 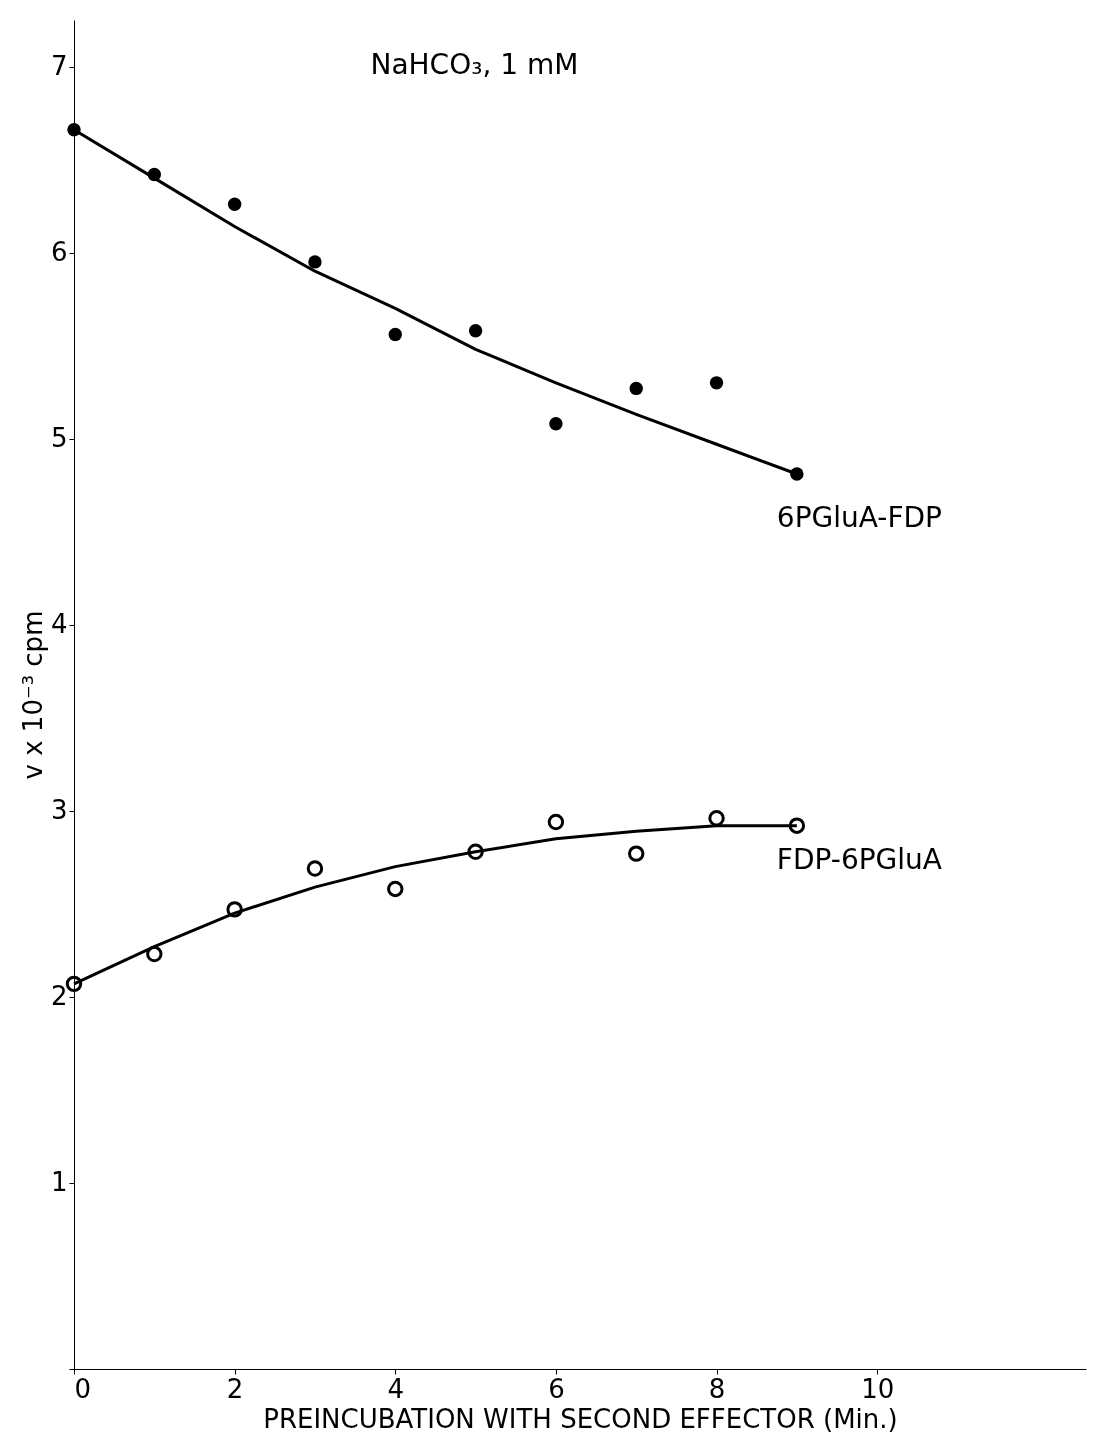 What do you see at coordinates (474, 64) in the screenshot?
I see `text: NaHCO₃, 1 mM` at bounding box center [474, 64].